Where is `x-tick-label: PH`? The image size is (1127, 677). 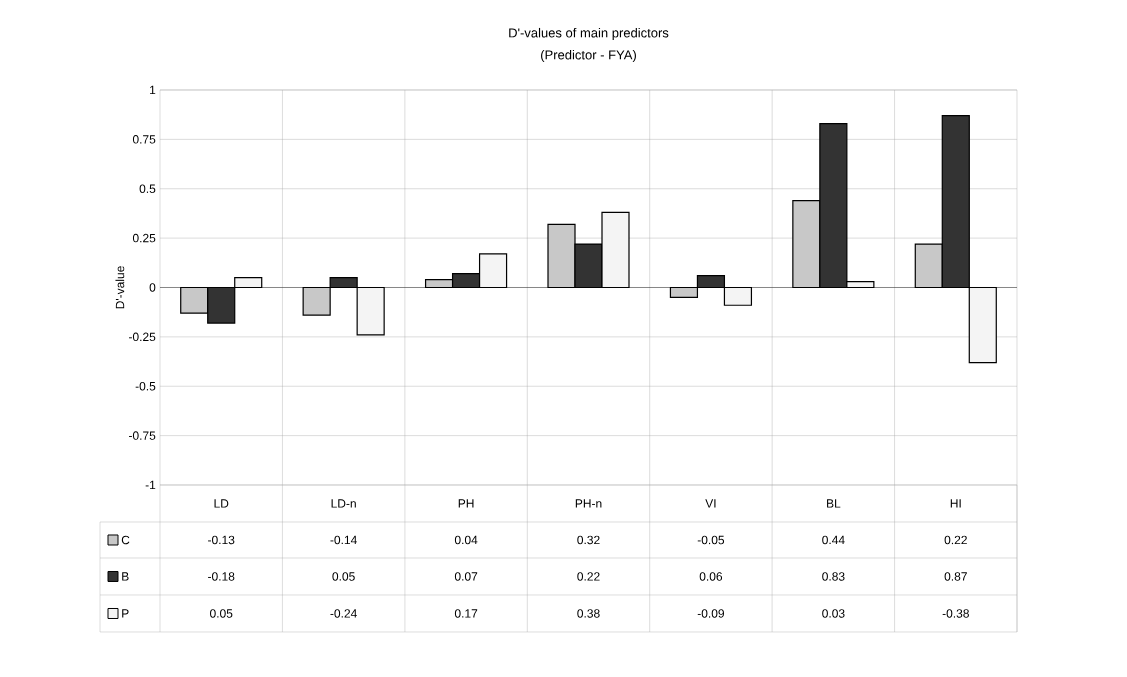 x-tick-label: PH is located at coordinates (466, 503).